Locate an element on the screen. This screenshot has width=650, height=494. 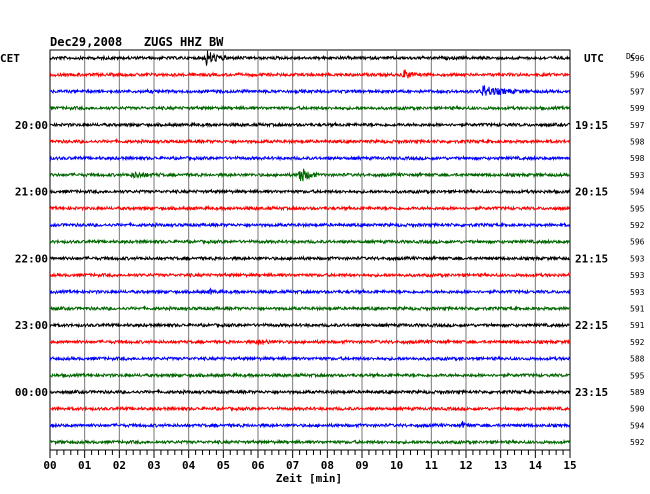
x-tick-label: 02 is located at coordinates (119, 465).